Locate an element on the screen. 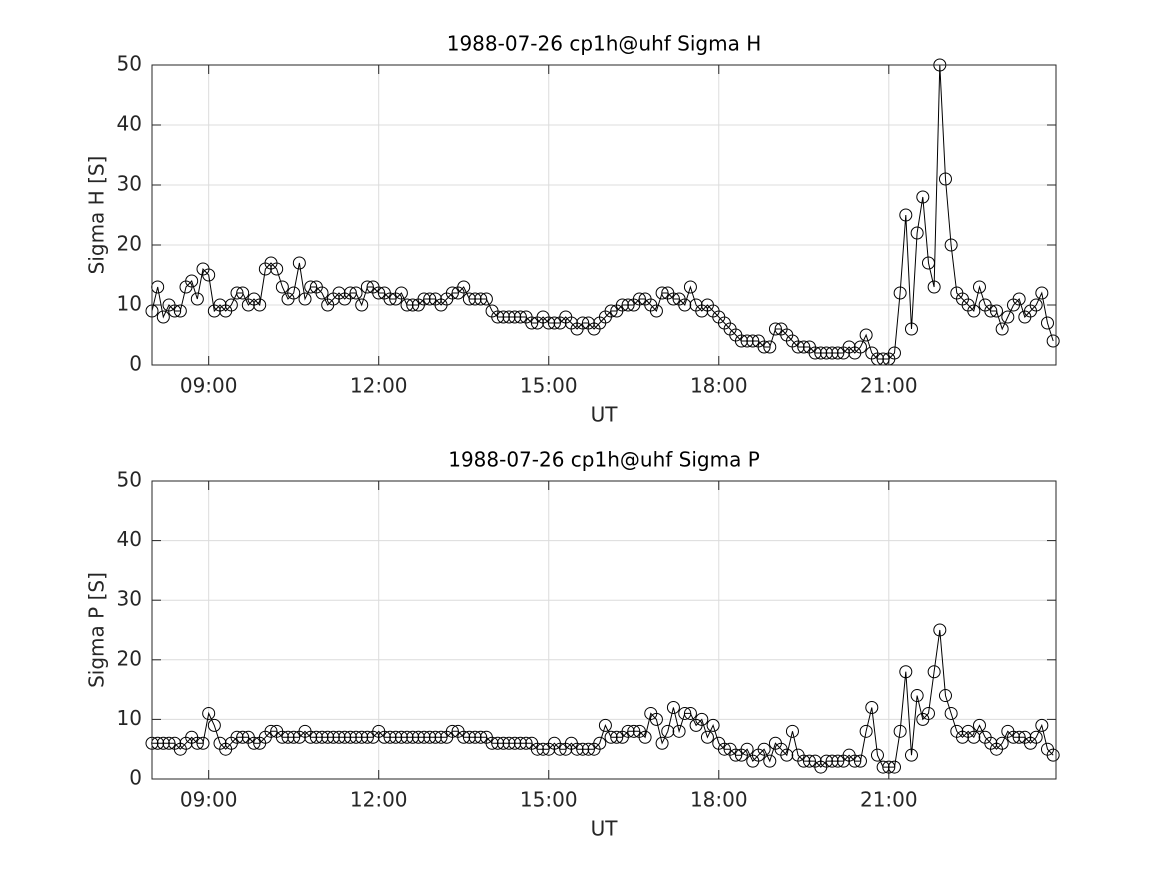 The width and height of the screenshot is (1167, 875). x-tick-label: 21:00 is located at coordinates (889, 386).